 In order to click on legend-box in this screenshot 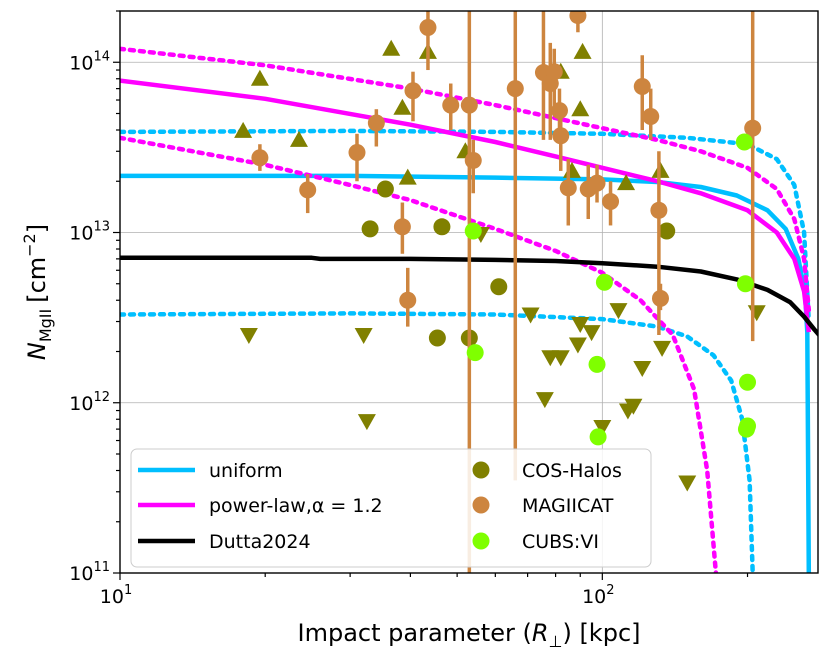, I will do `click(391, 508)`.